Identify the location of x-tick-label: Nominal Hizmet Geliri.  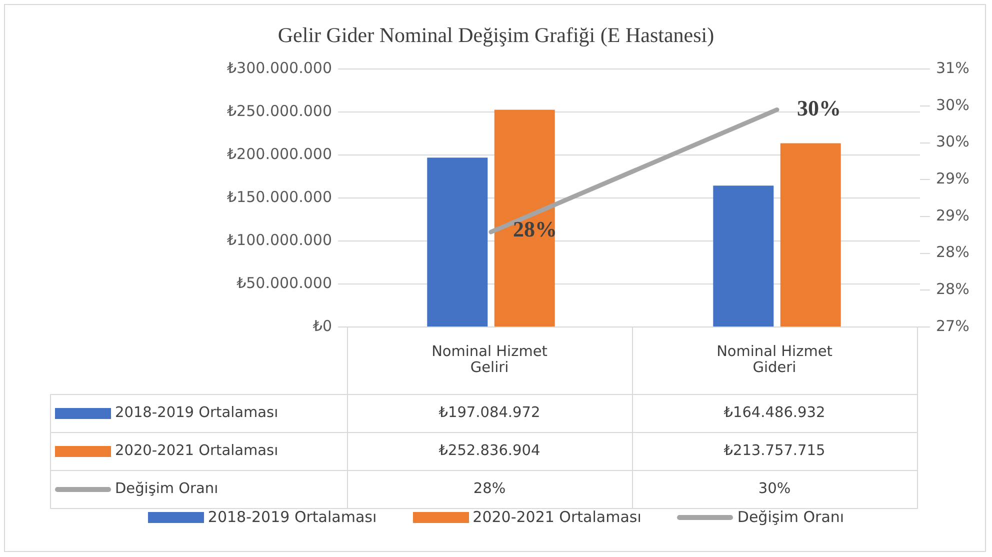
(489, 360).